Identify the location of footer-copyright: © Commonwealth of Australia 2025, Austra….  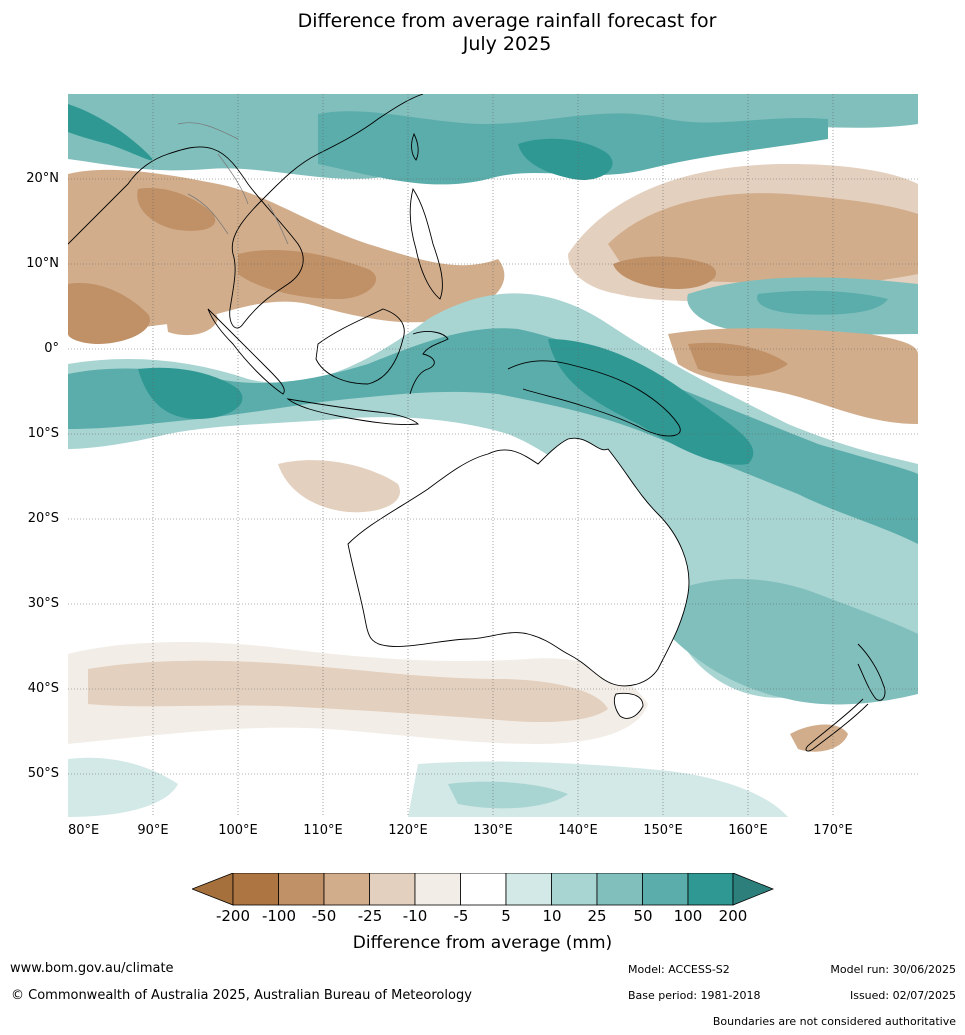
(241, 995).